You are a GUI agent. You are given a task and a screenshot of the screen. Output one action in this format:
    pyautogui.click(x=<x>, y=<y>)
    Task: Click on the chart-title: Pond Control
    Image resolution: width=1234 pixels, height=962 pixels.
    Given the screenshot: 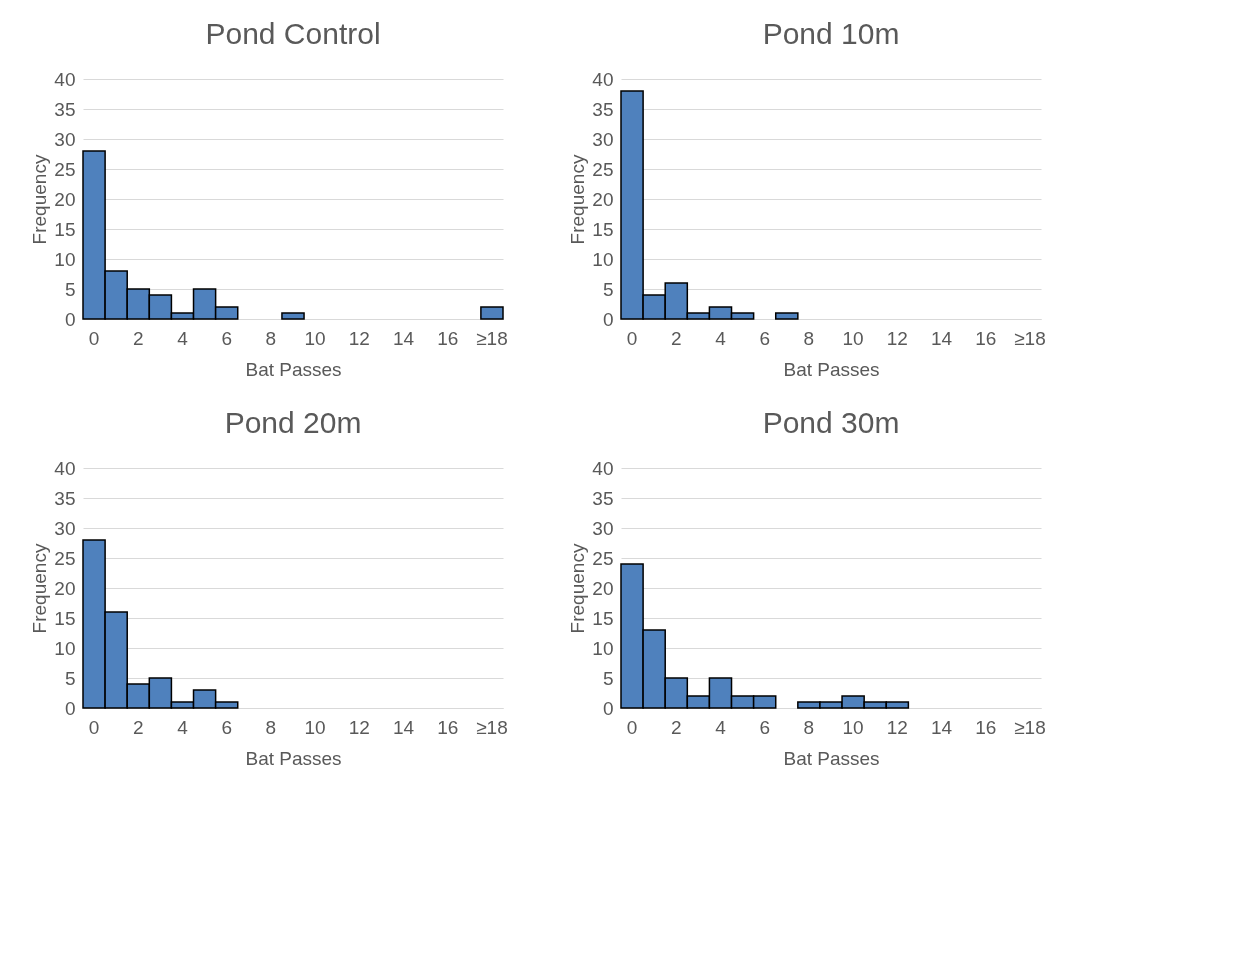 What is the action you would take?
    pyautogui.click(x=293, y=33)
    